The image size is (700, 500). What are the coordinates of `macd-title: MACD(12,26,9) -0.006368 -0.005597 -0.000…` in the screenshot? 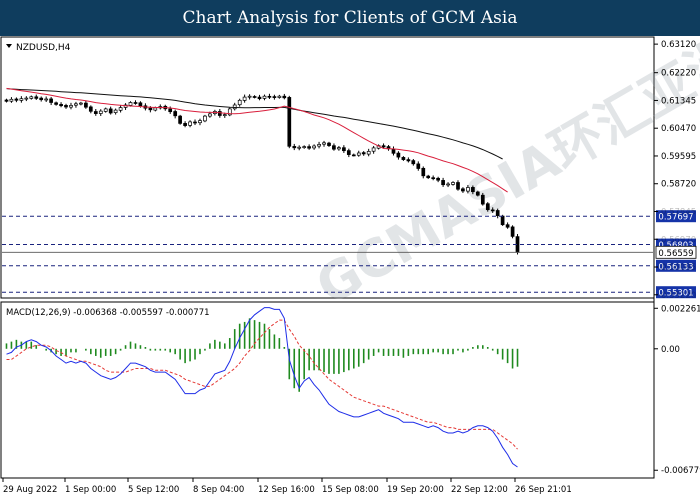 It's located at (108, 313).